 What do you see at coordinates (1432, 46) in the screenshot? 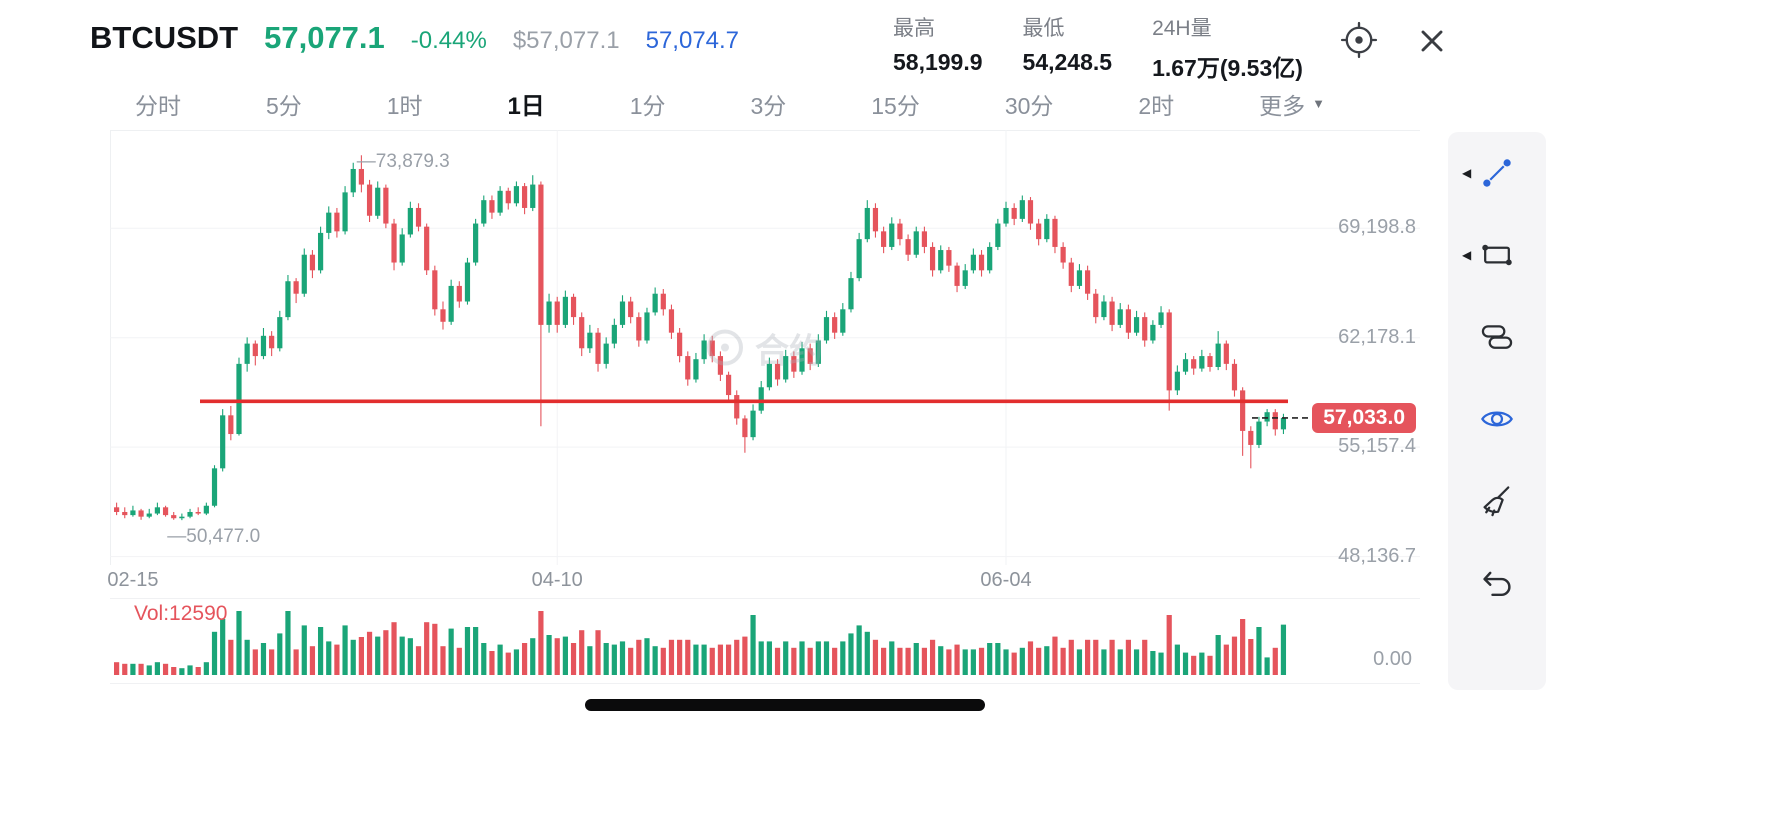
I see `close-icon` at bounding box center [1432, 46].